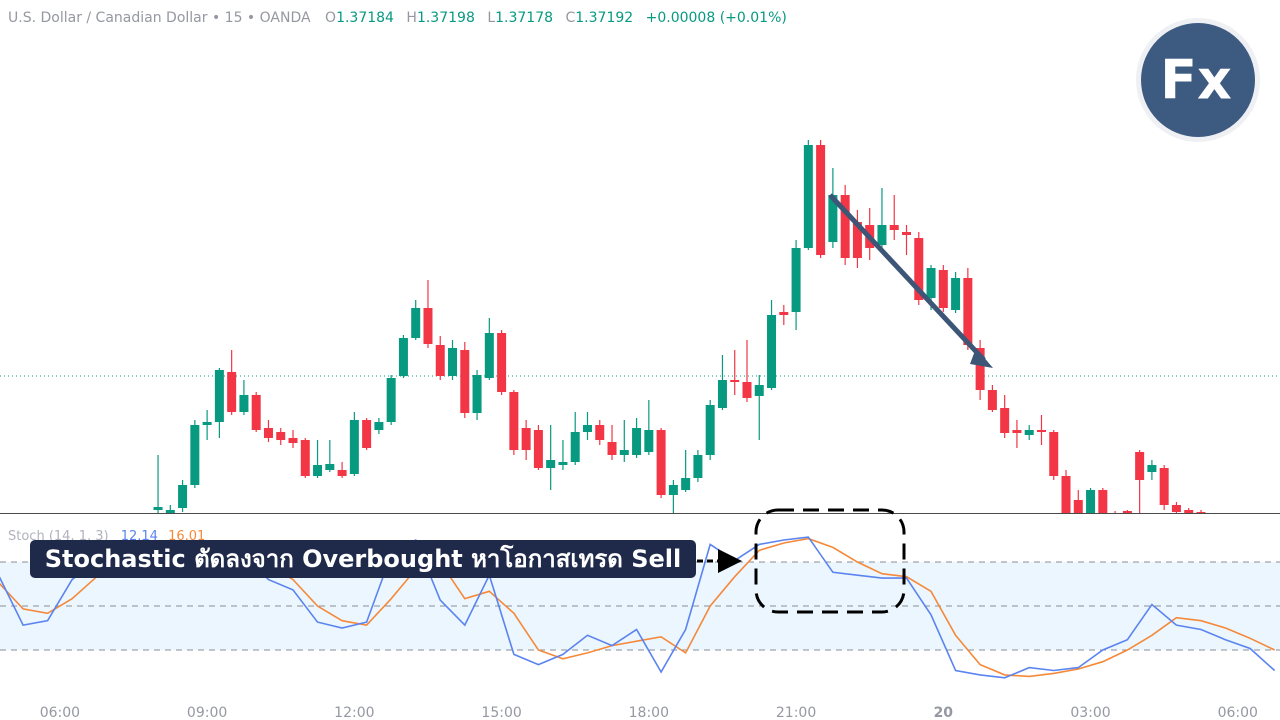 The image size is (1280, 720). What do you see at coordinates (1196, 80) in the screenshot?
I see `logo-text: Fx` at bounding box center [1196, 80].